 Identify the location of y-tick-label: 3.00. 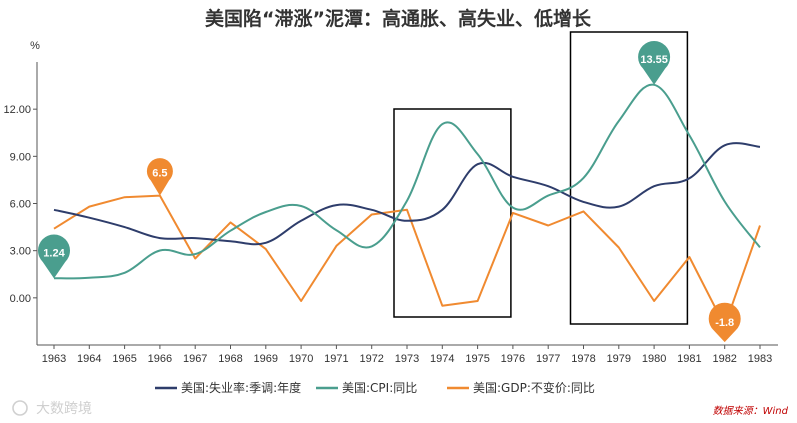
(20, 252).